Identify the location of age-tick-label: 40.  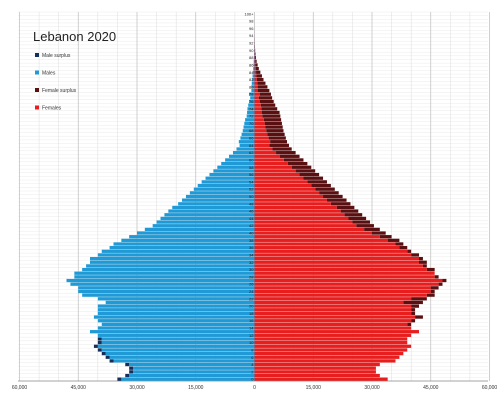
(251, 233).